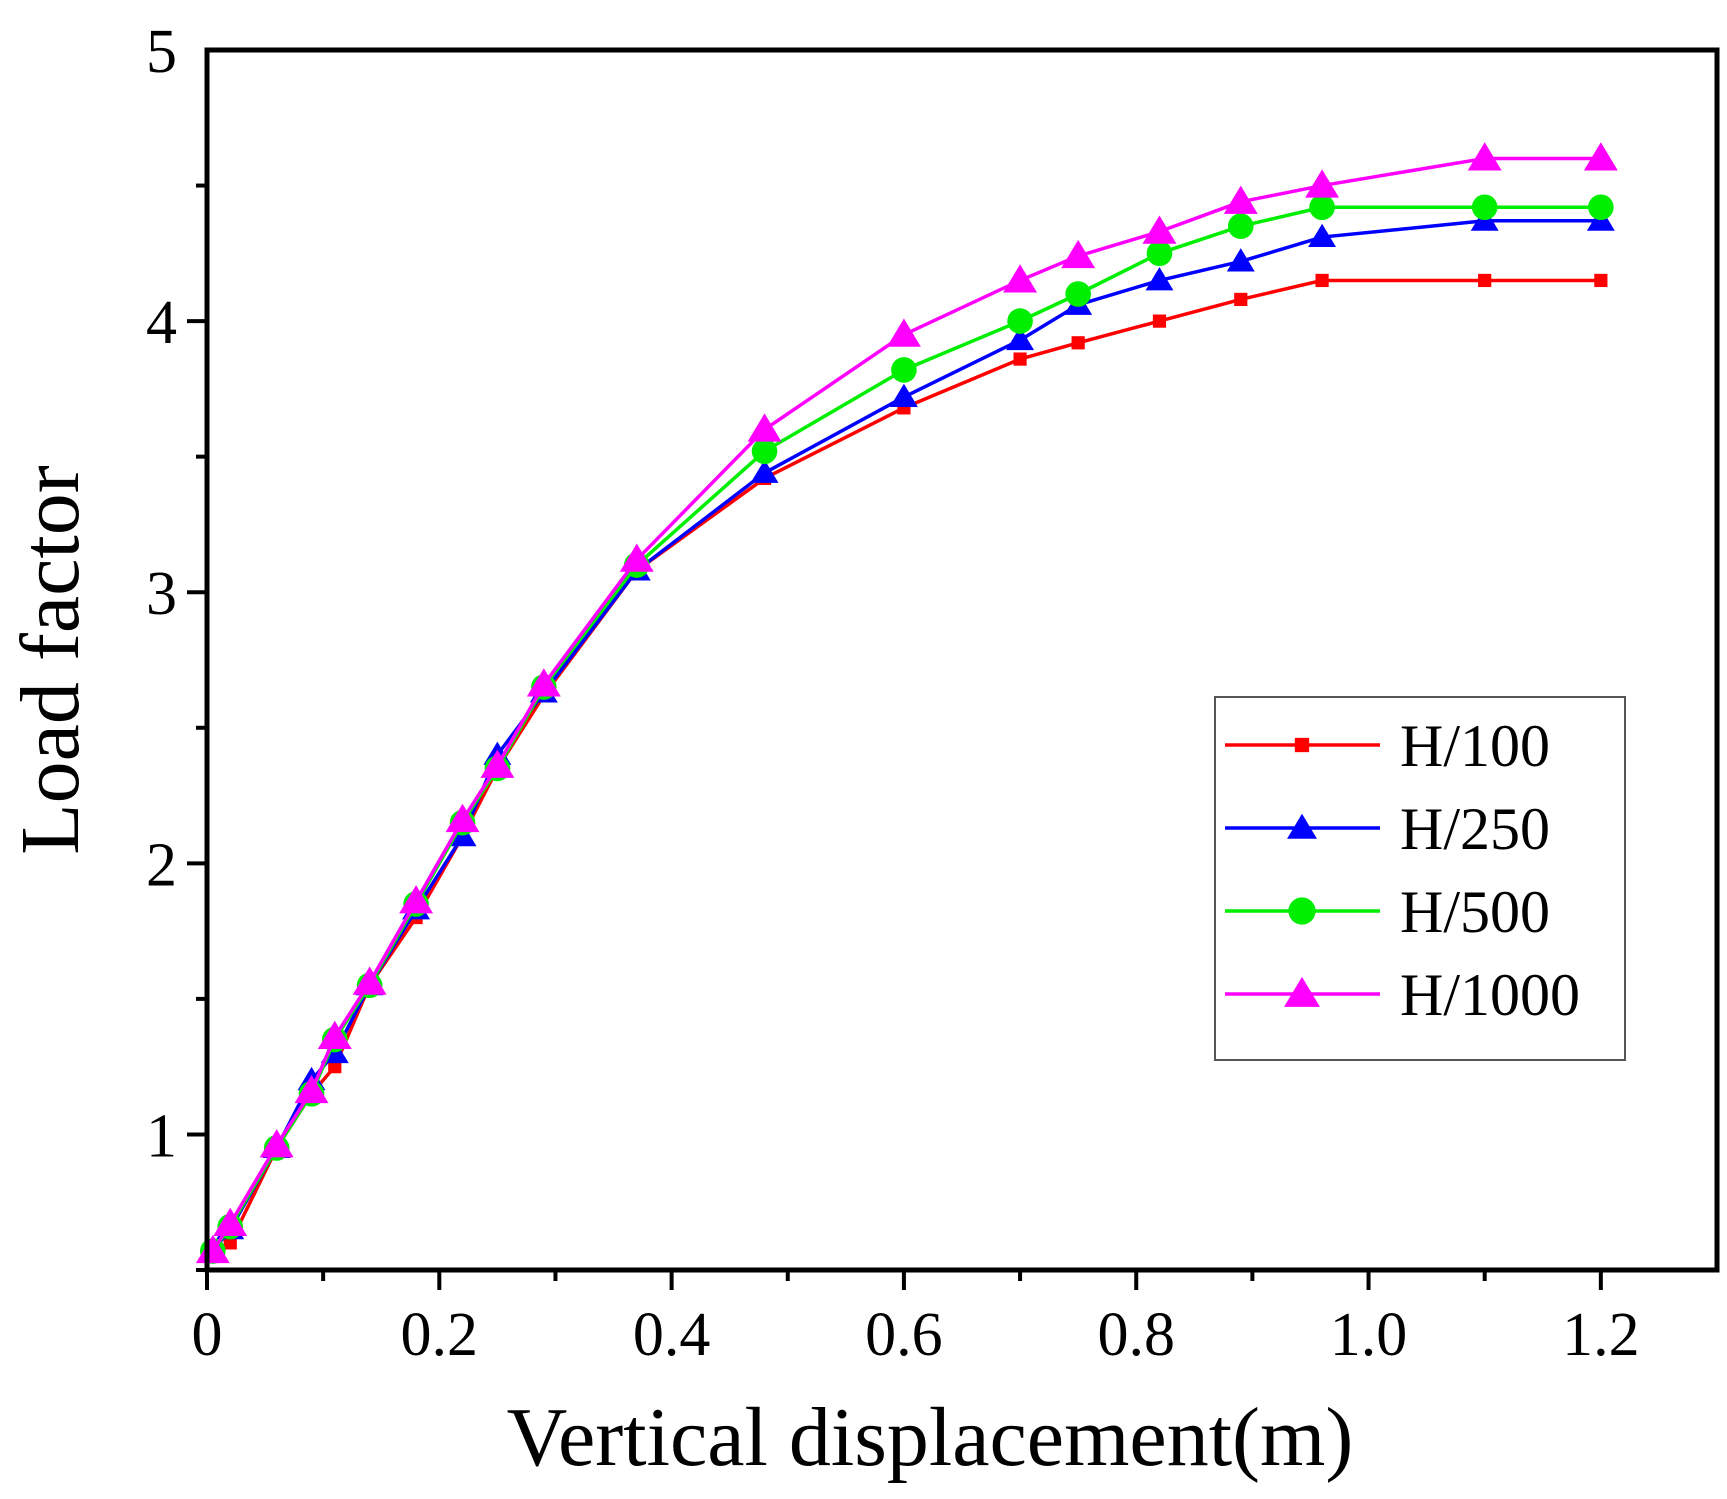 The image size is (1727, 1499). Describe the element at coordinates (1369, 1335) in the screenshot. I see `x-tick-label: 1.0` at that location.